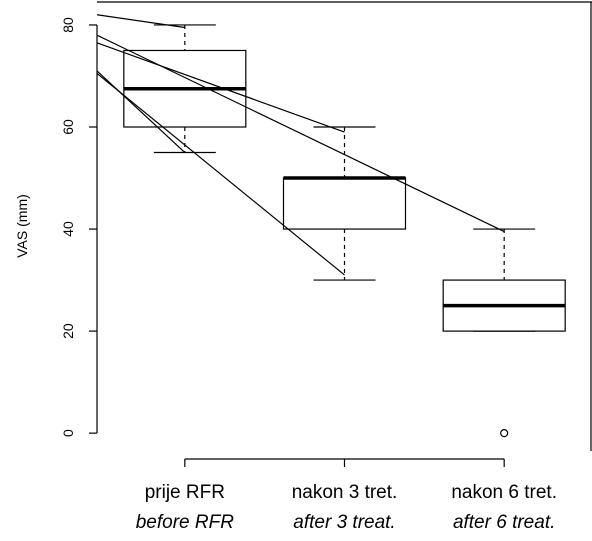 Image resolution: width=592 pixels, height=541 pixels. What do you see at coordinates (185, 522) in the screenshot?
I see `x-tick-label-en: before RFR` at bounding box center [185, 522].